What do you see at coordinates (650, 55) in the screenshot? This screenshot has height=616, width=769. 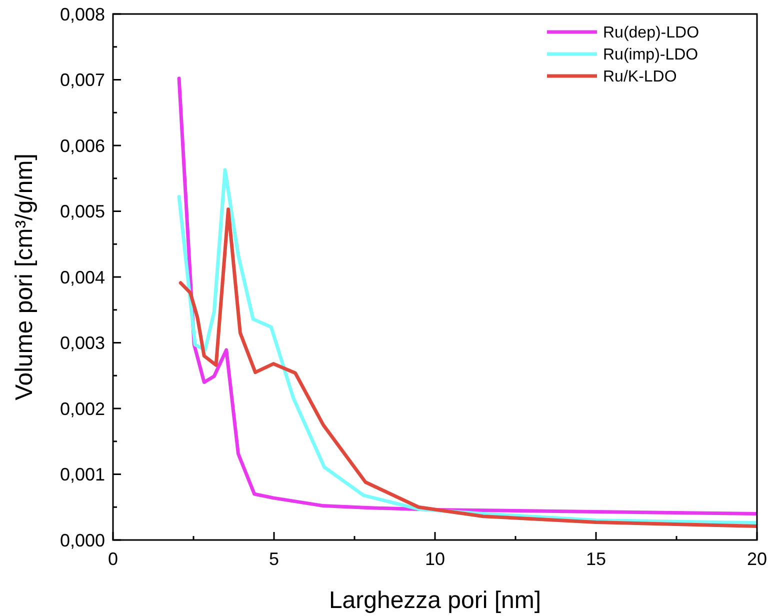 I see `legend-label: Ru(imp)-LDO` at bounding box center [650, 55].